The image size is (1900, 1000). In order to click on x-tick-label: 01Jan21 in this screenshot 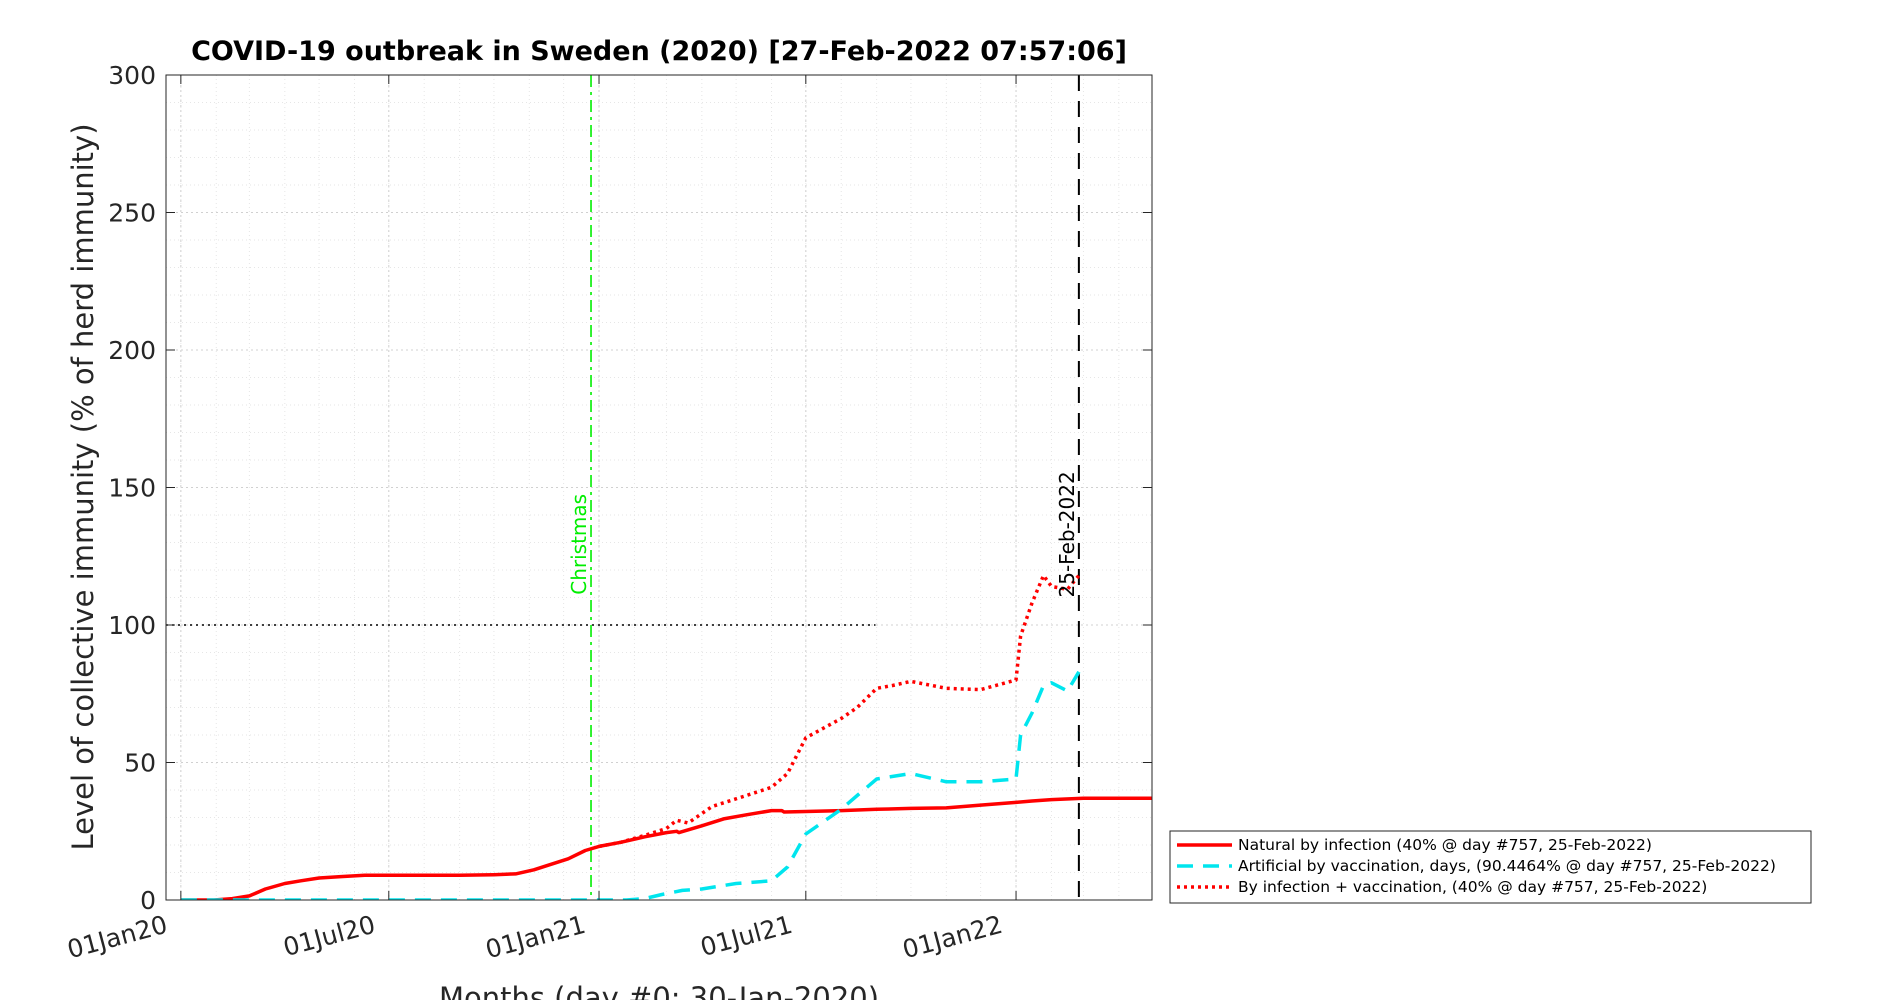, I will do `click(535, 937)`.